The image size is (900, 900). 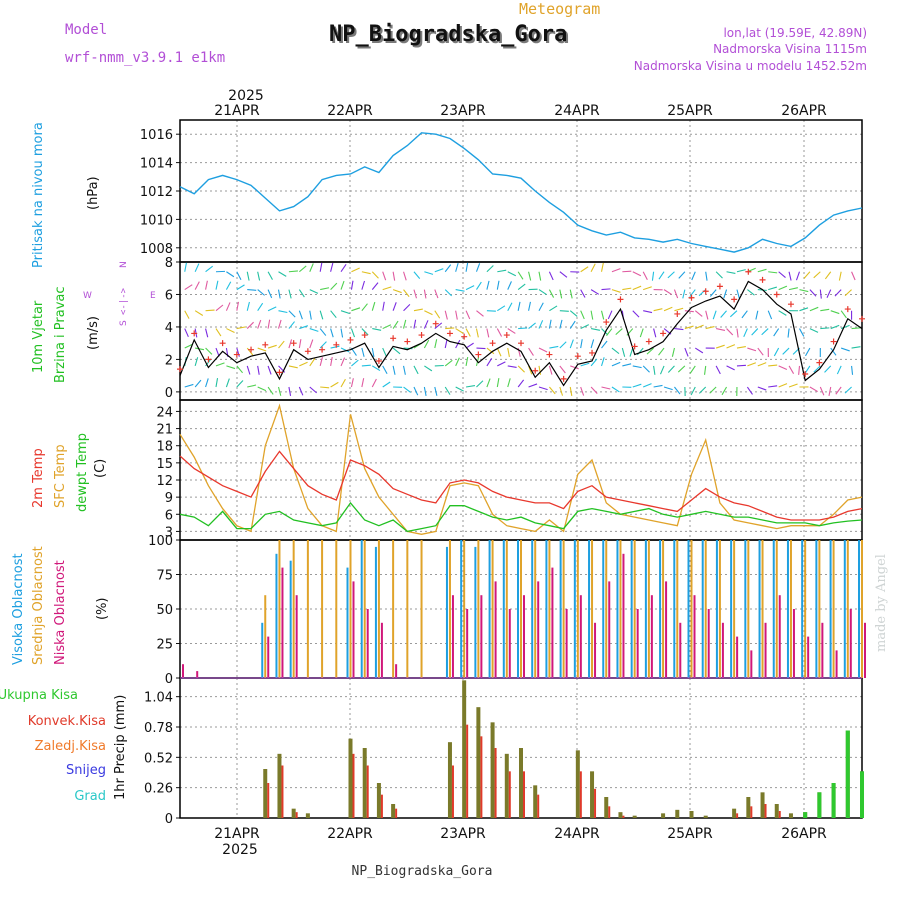 I want to click on bottom-year-label: 2025, so click(x=240, y=850).